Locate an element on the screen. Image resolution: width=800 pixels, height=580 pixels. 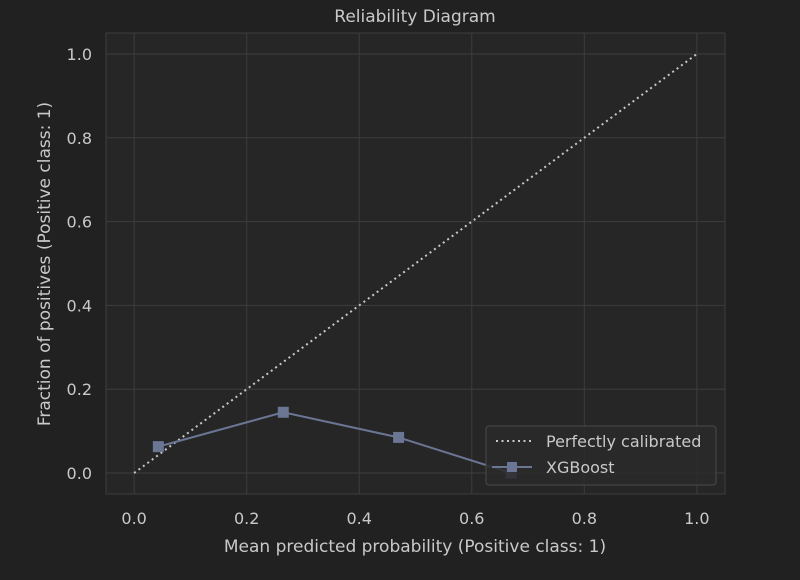
y-tick-label: 1.0 is located at coordinates (79, 54).